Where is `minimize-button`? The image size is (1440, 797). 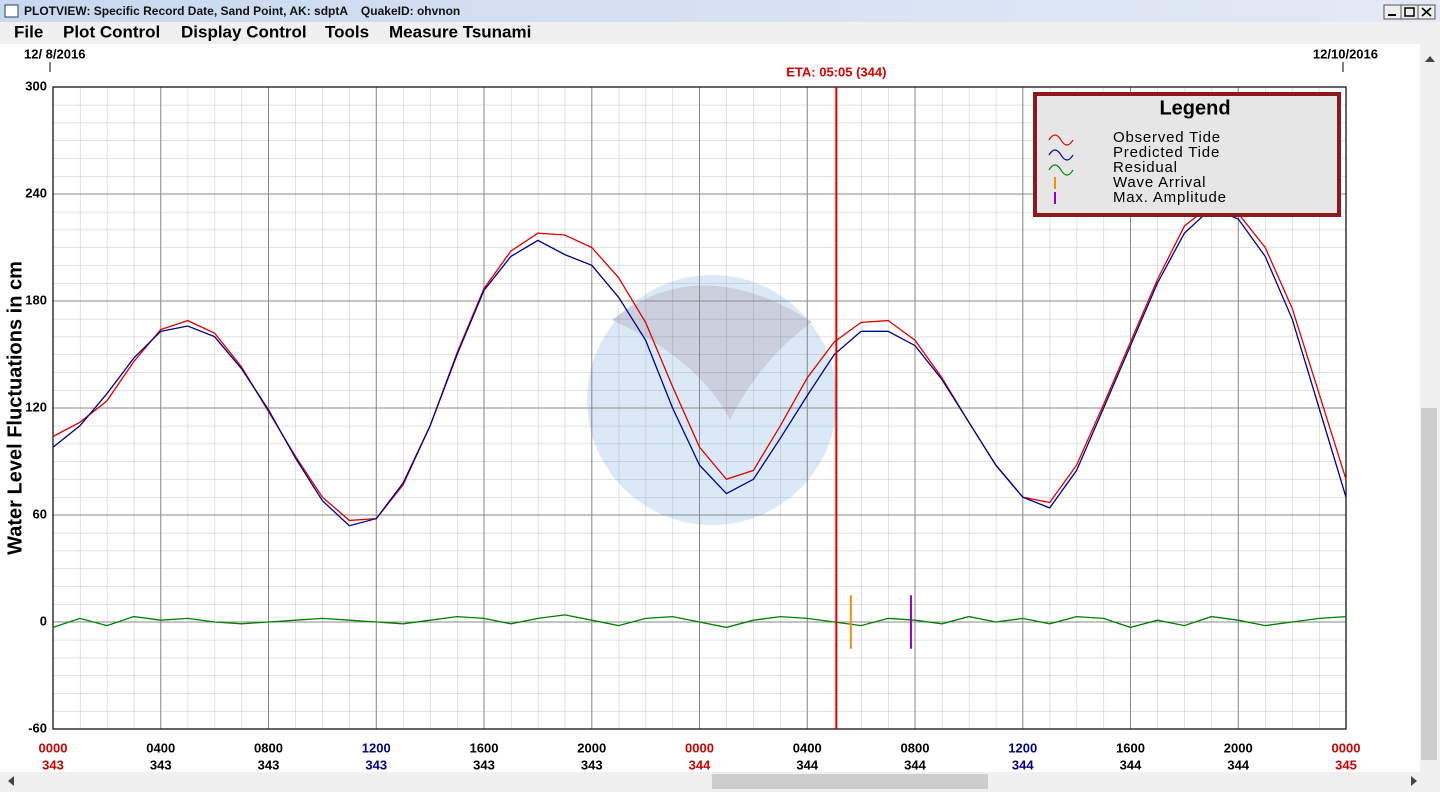 minimize-button is located at coordinates (1392, 12).